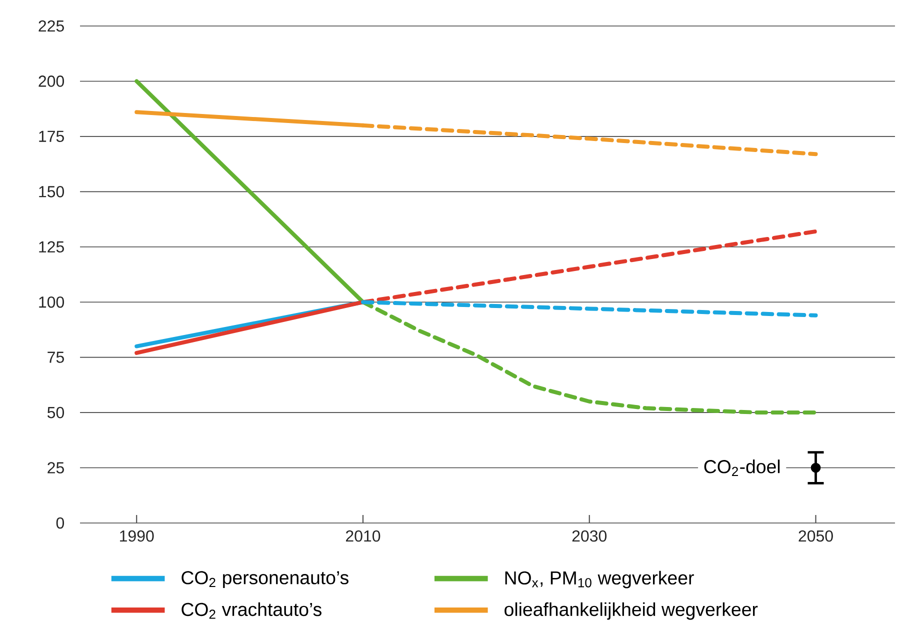 This screenshot has width=897, height=636. What do you see at coordinates (599, 579) in the screenshot?
I see `legend-label: NO$_{x}$, PM$_{10}$ wegverkeer` at bounding box center [599, 579].